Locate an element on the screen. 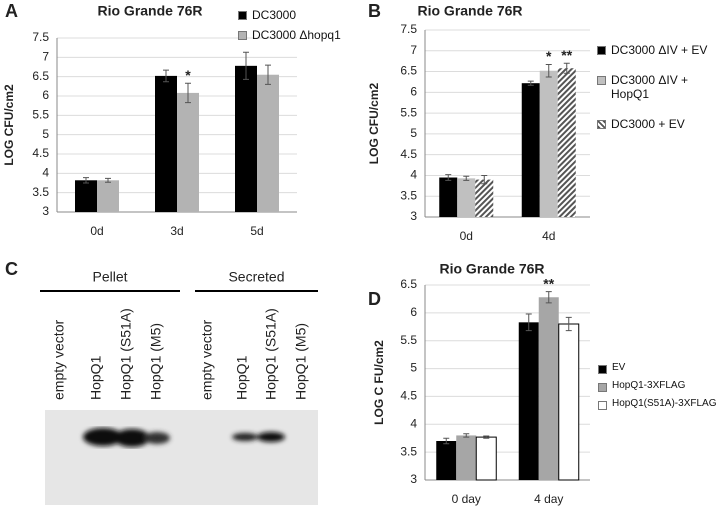 Image resolution: width=722 pixels, height=507 pixels. group-label: Secreted is located at coordinates (256, 277).